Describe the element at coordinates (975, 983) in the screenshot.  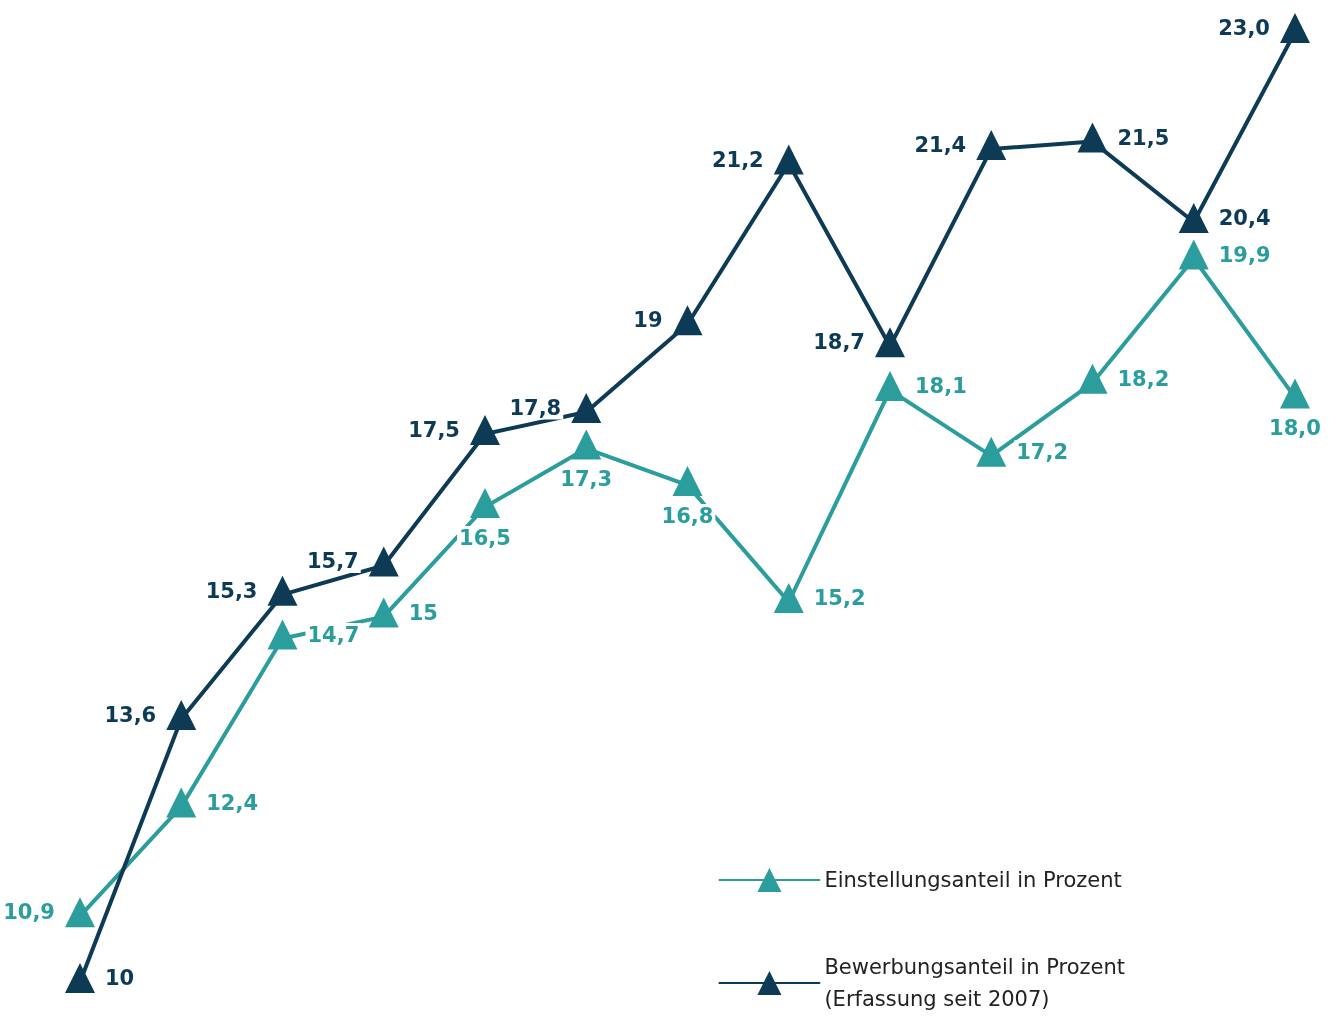
I see `legend-label: Bewerbungsanteil in Prozent (Erfassung seit 2007)` at that location.